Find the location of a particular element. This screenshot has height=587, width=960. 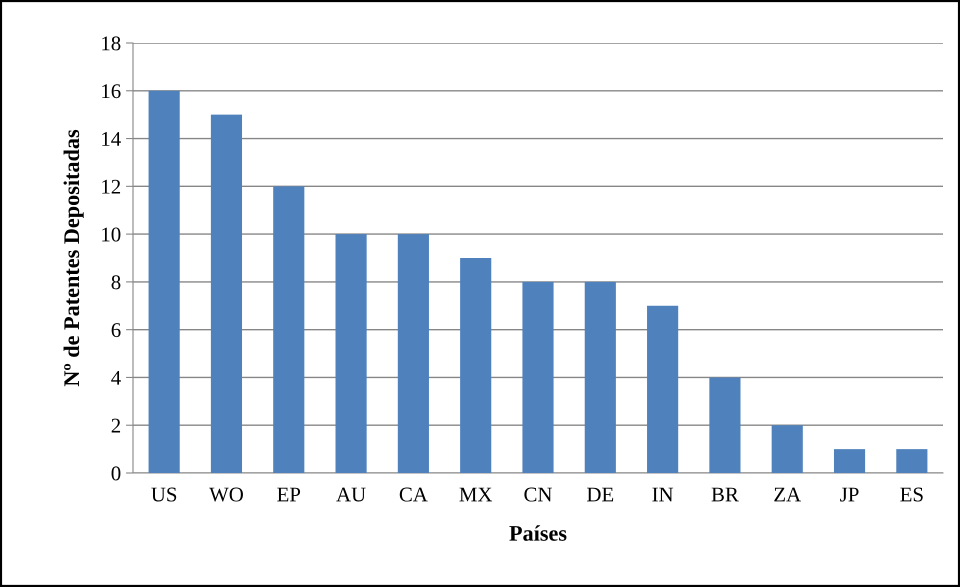

y-tick-label: 4 is located at coordinates (116, 377).